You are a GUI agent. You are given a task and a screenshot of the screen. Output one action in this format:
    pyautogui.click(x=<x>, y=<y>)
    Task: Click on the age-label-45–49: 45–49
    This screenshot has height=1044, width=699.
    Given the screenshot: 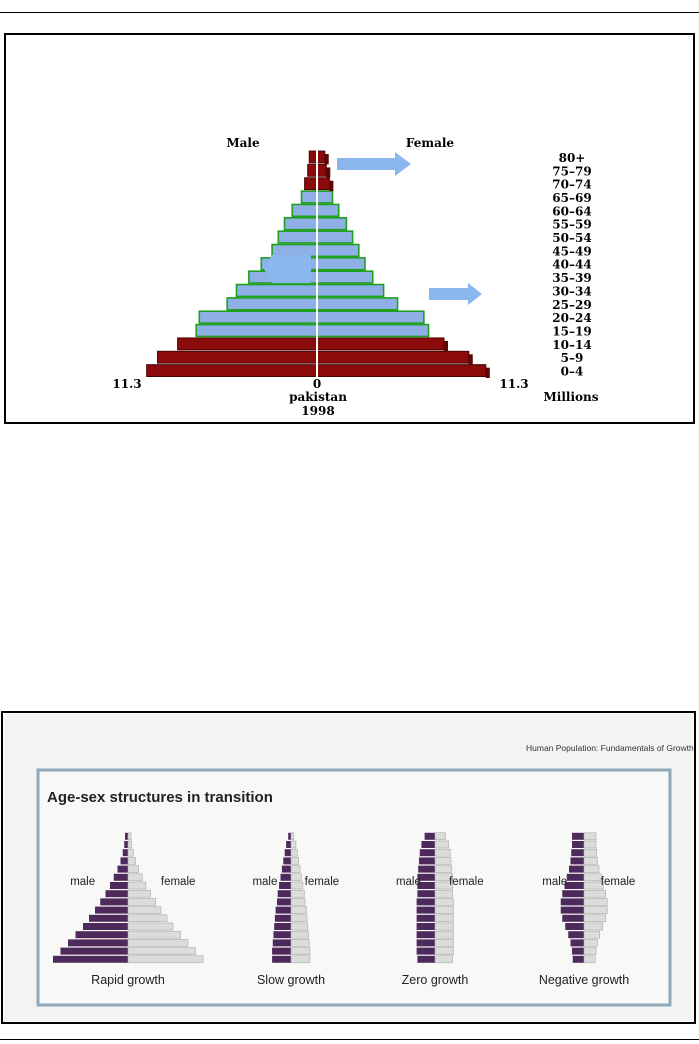 What is the action you would take?
    pyautogui.click(x=571, y=251)
    